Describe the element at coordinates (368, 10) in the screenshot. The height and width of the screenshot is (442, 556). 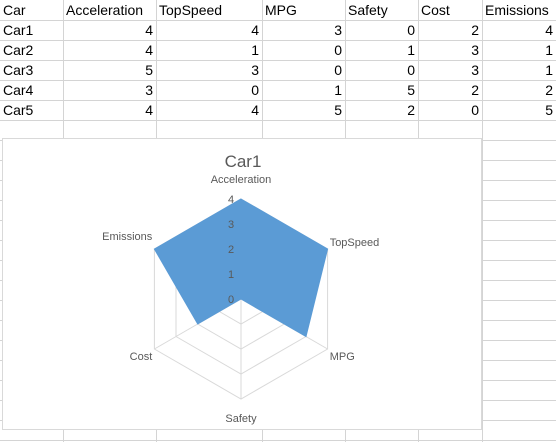
I see `header-cell-safety: Safety` at that location.